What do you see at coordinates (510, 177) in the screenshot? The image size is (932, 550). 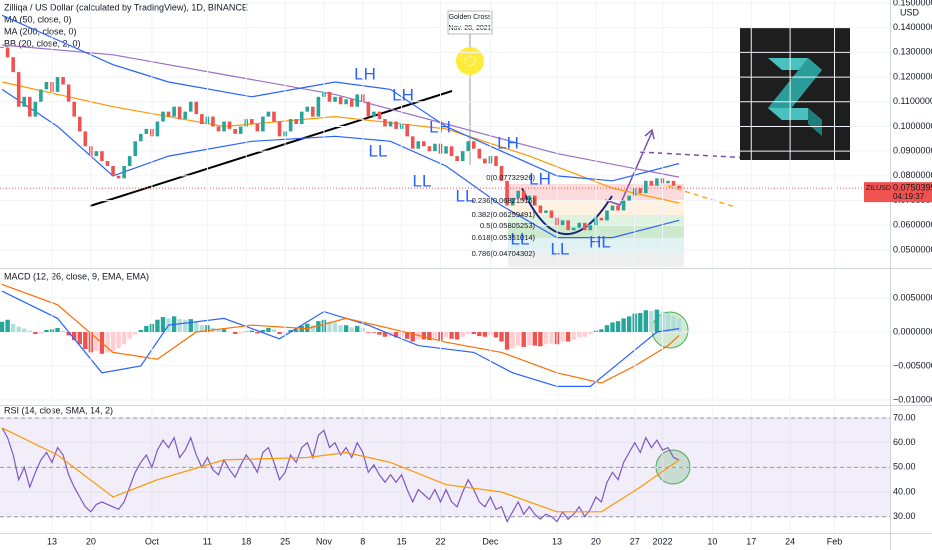 I see `fib-label: 0(0.07732926)` at bounding box center [510, 177].